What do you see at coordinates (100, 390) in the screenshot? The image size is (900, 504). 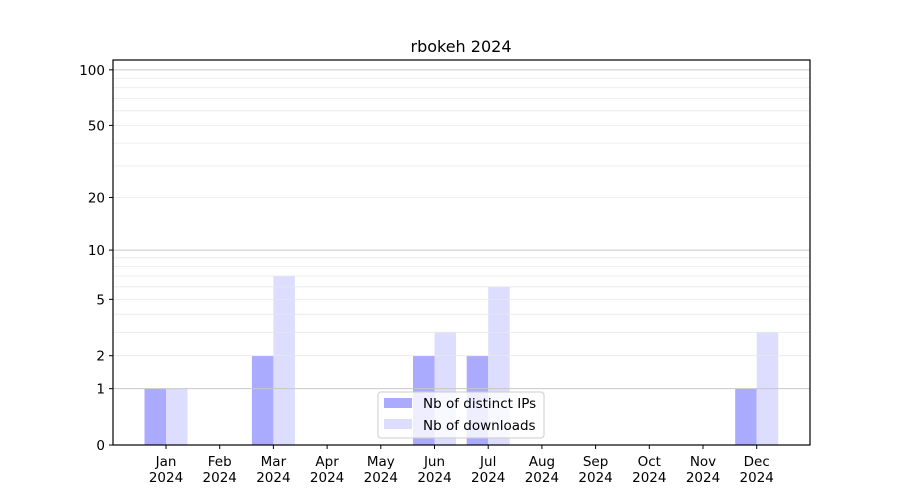 I see `y-tick-label: 1` at bounding box center [100, 390].